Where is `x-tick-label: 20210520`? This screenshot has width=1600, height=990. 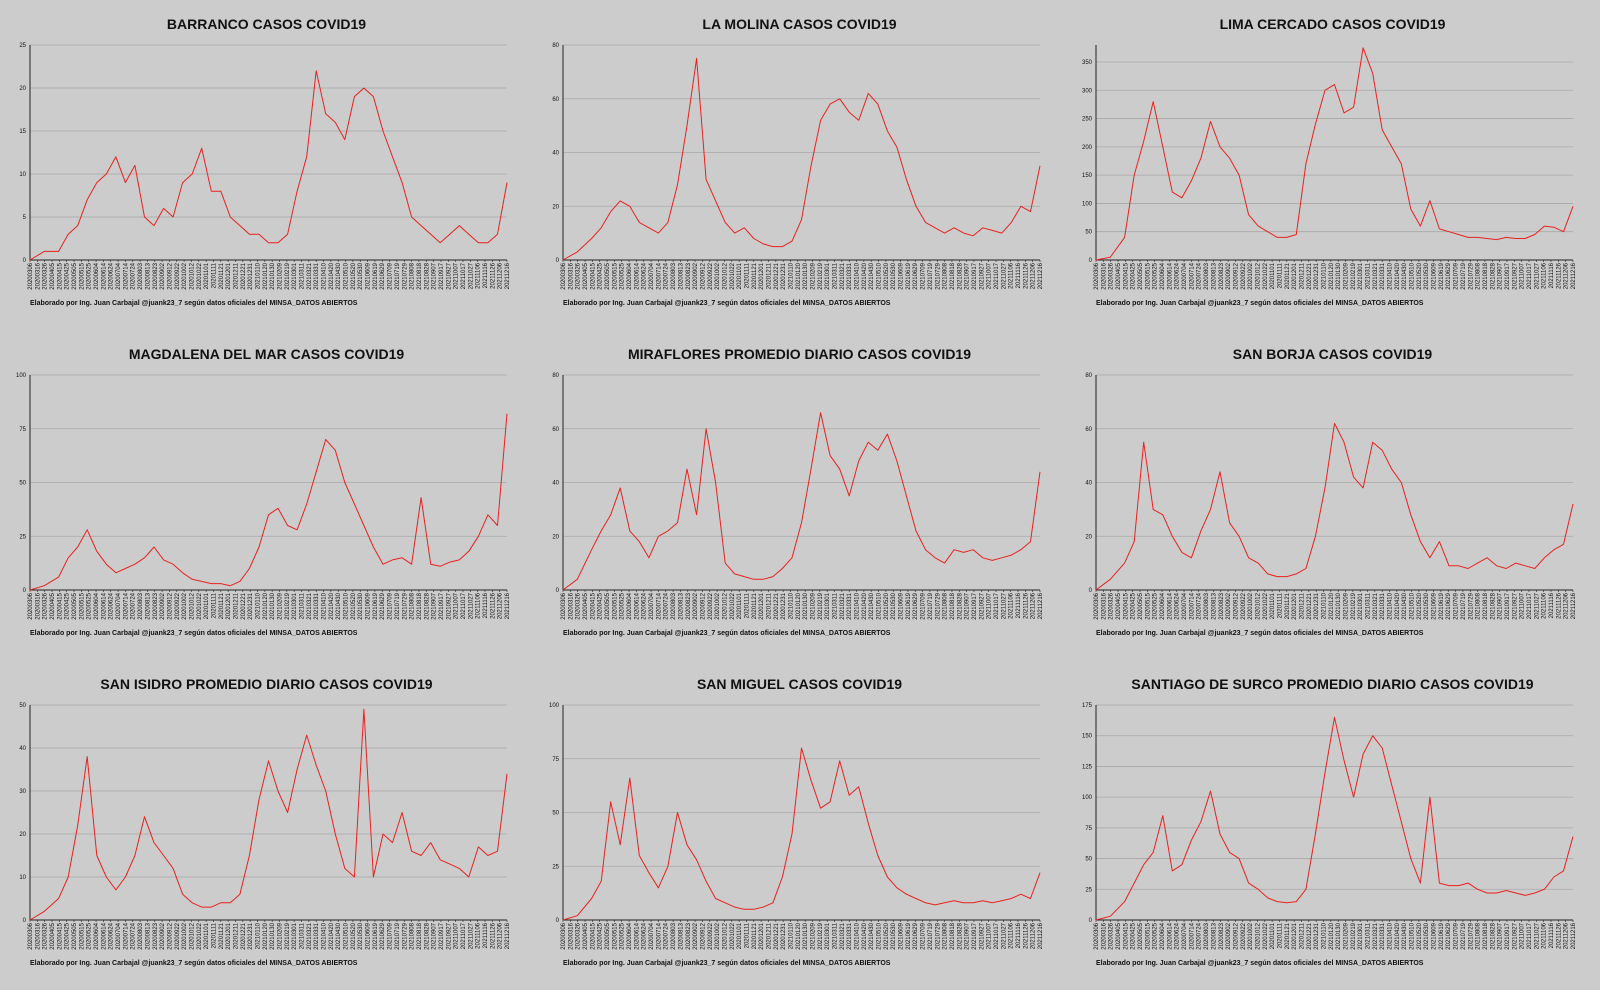
x-tick-label: 20210520 is located at coordinates (354, 275).